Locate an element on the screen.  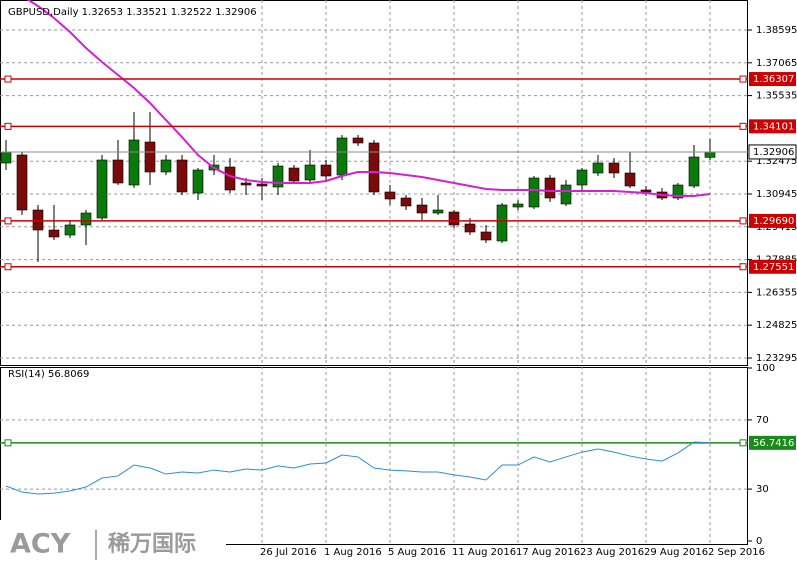
x-tick-label: 23 Aug 2016 is located at coordinates (612, 552).